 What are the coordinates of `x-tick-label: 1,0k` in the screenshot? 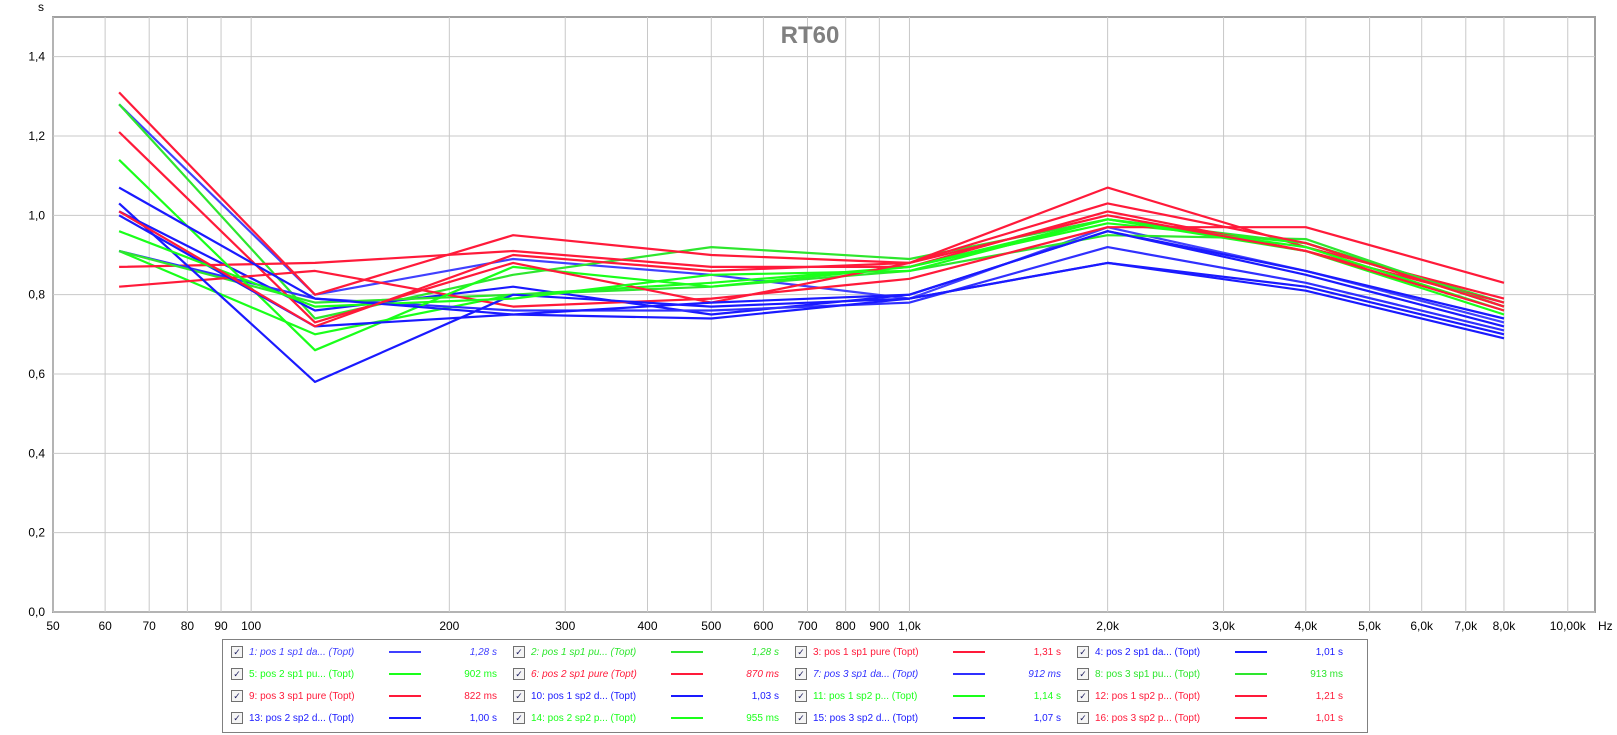 It's located at (910, 626).